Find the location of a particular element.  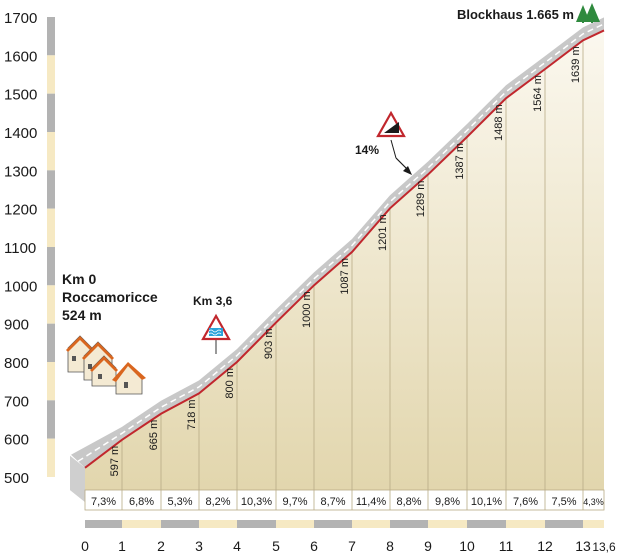

altitude-label: 1000 m is located at coordinates (307, 309).